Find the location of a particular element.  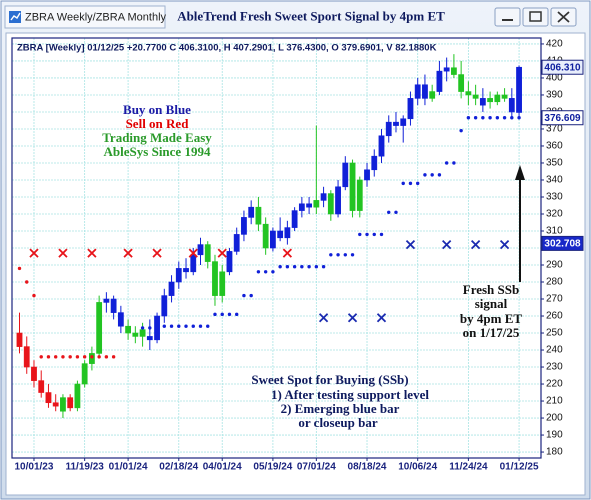

y-tick-label: 270 is located at coordinates (554, 299).